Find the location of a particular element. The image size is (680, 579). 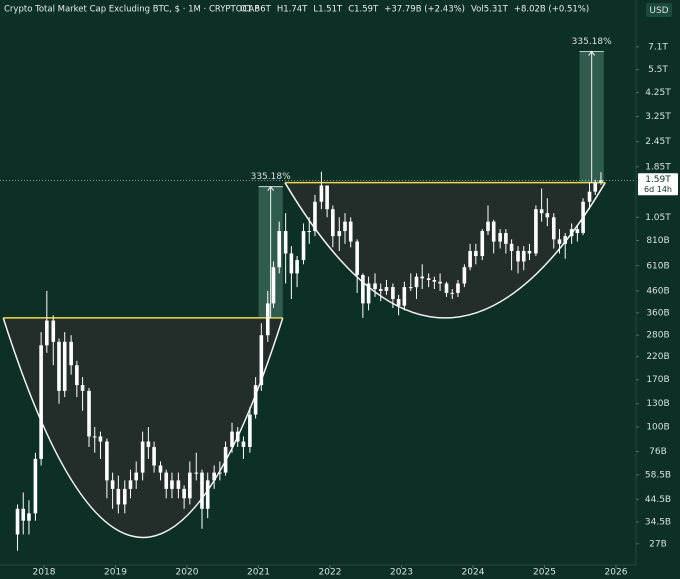

x-tick-label: 2023 is located at coordinates (401, 573).